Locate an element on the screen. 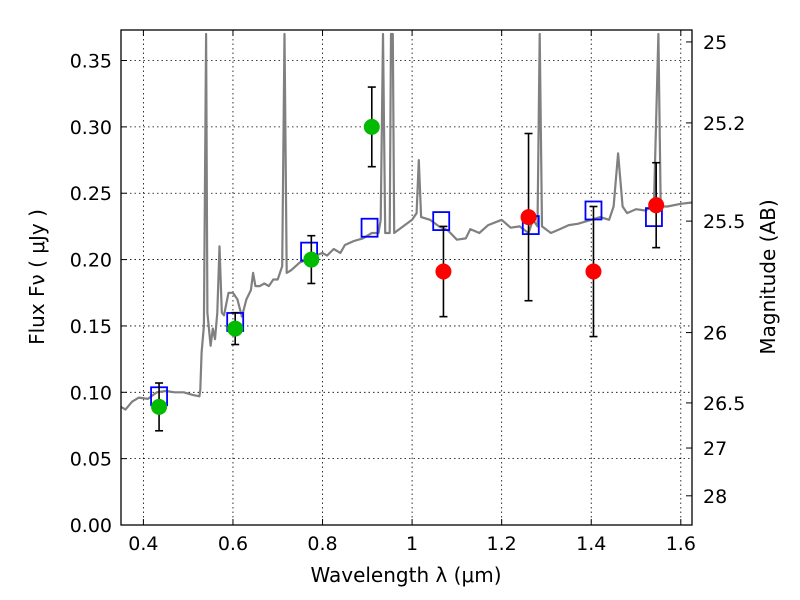 Image resolution: width=800 pixels, height=600 pixels. y-tick-label: 0.35 is located at coordinates (91, 62).